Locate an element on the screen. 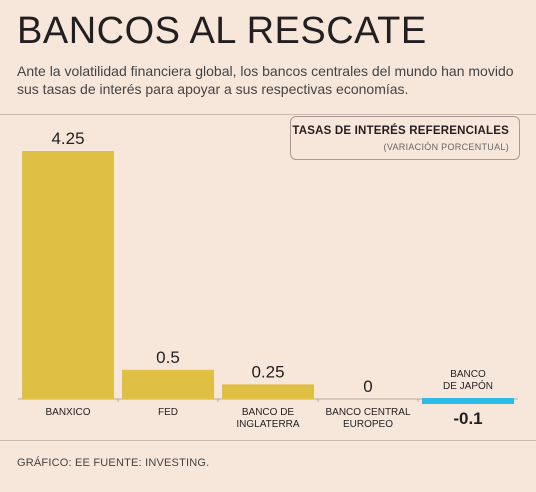  header-divider is located at coordinates (268, 114).